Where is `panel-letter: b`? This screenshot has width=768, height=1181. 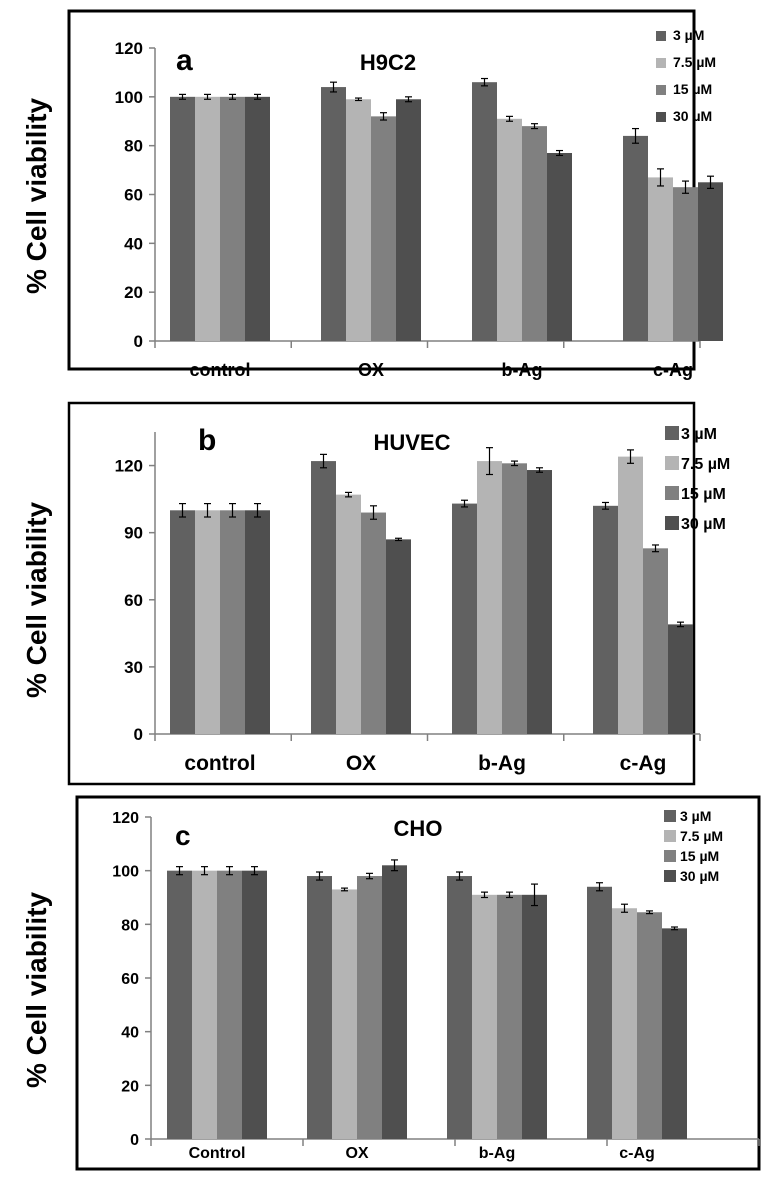 panel-letter: b is located at coordinates (207, 440).